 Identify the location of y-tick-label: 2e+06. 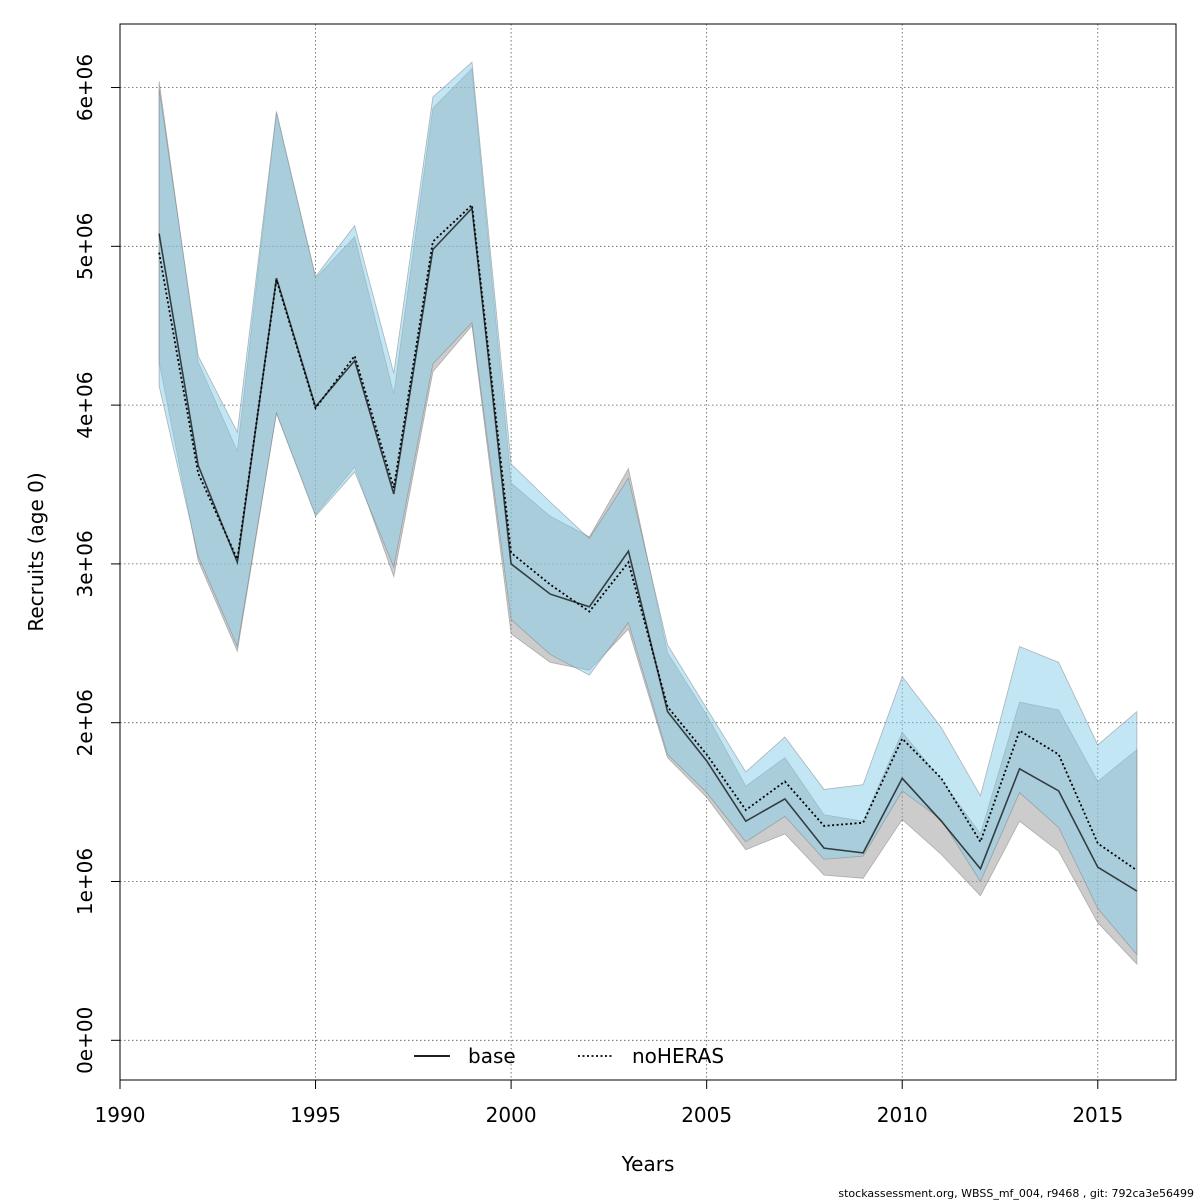
(85, 722).